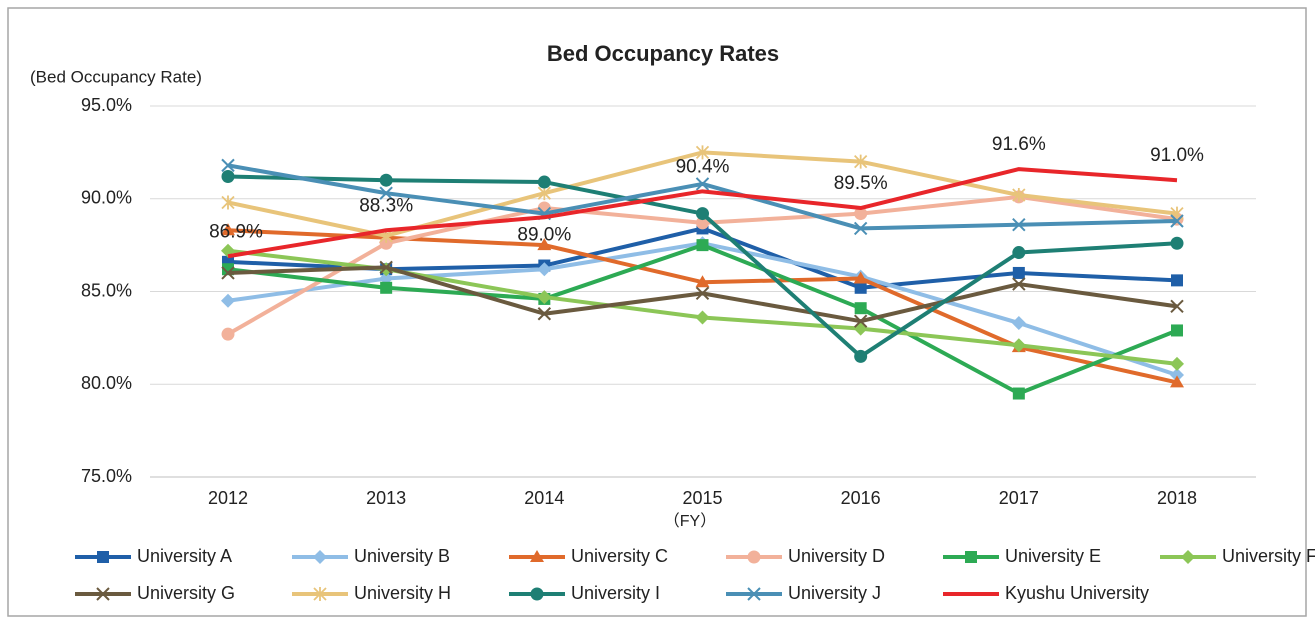 The image size is (1315, 624). Describe the element at coordinates (186, 593) in the screenshot. I see `legend-label: University G` at that location.